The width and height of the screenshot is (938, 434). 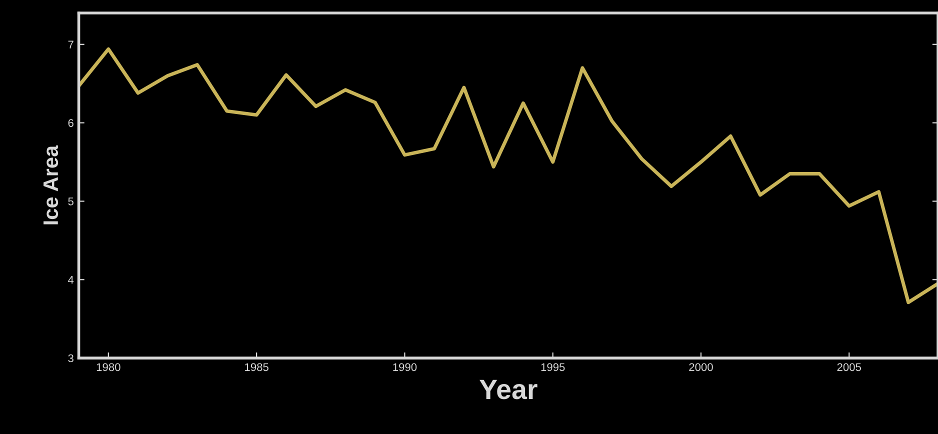 I want to click on y-tick-label: 3, so click(x=71, y=358).